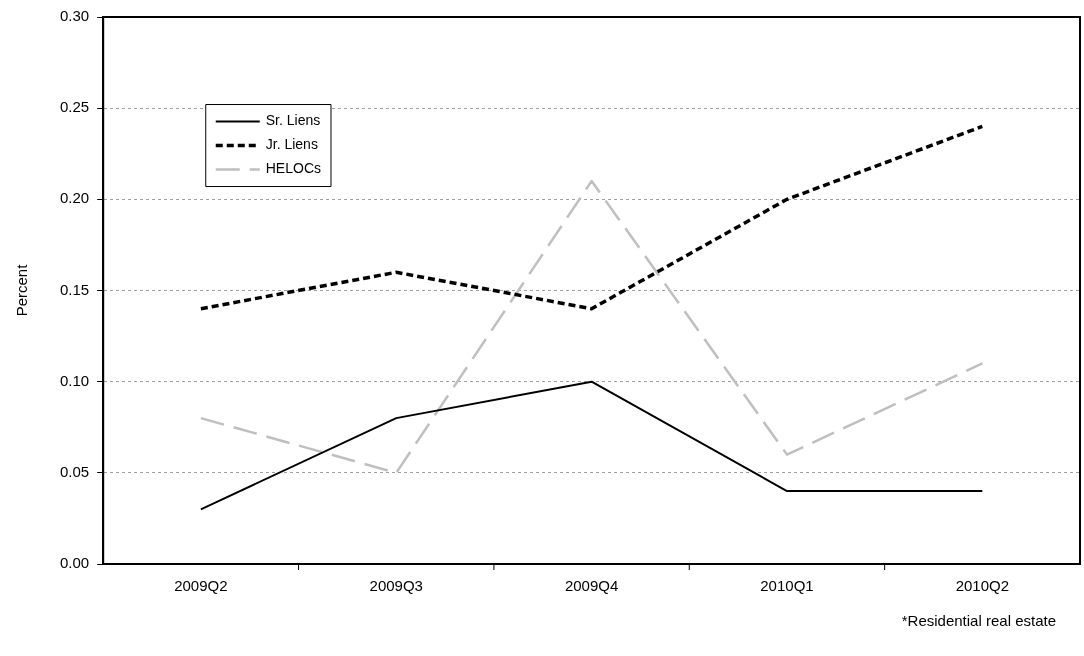 The width and height of the screenshot is (1084, 656). Describe the element at coordinates (978, 620) in the screenshot. I see `text: *Residential real estate` at that location.